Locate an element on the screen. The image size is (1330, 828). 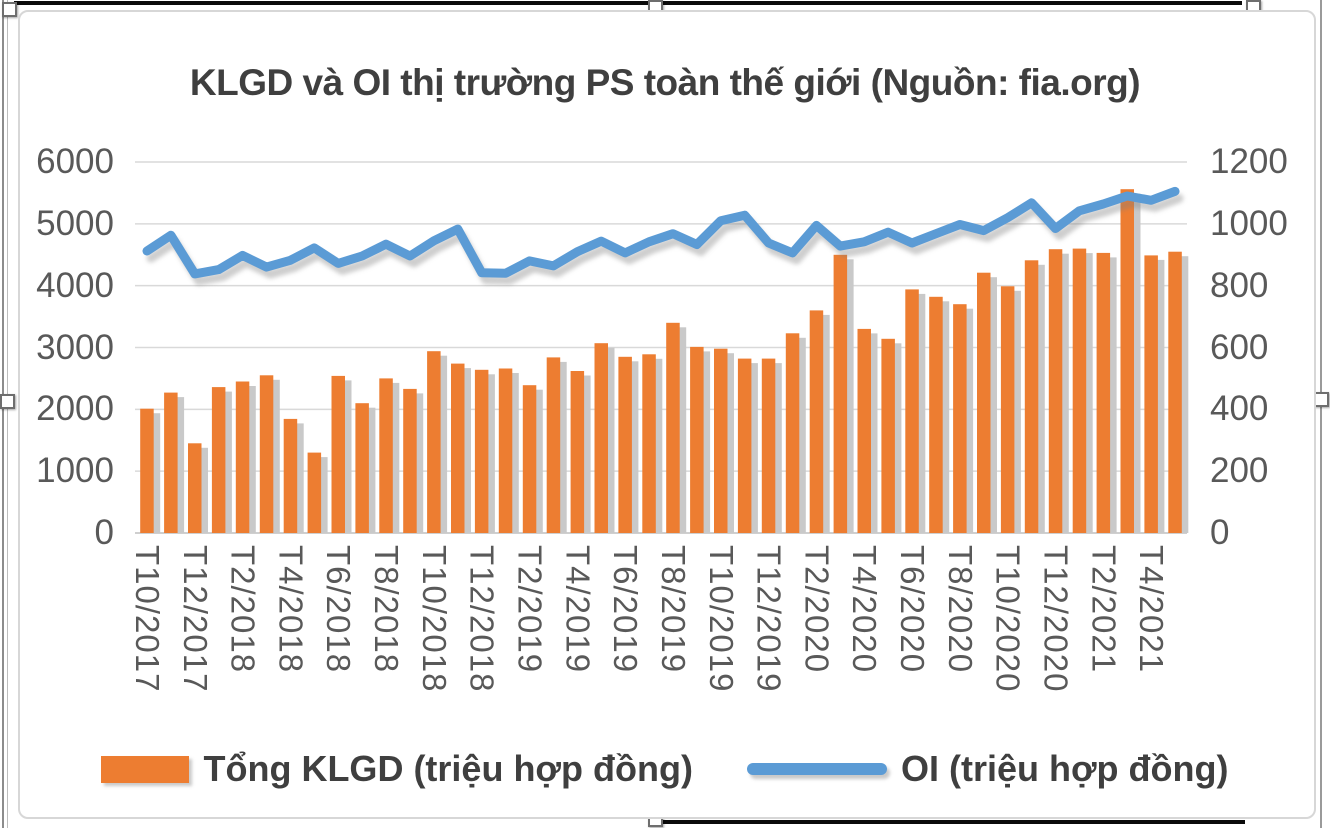
y-tick-label: 1200 is located at coordinates (1249, 161).